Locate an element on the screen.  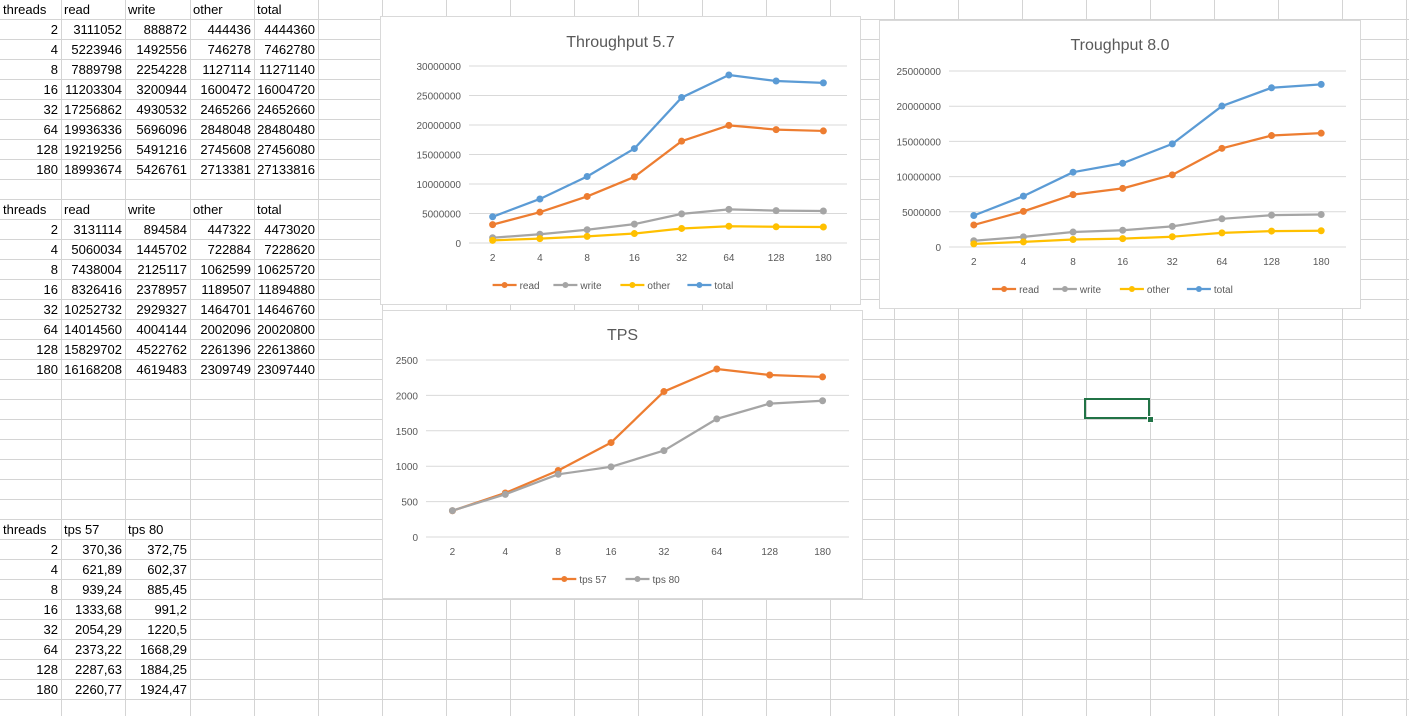
header-cell: other is located at coordinates (208, 9).